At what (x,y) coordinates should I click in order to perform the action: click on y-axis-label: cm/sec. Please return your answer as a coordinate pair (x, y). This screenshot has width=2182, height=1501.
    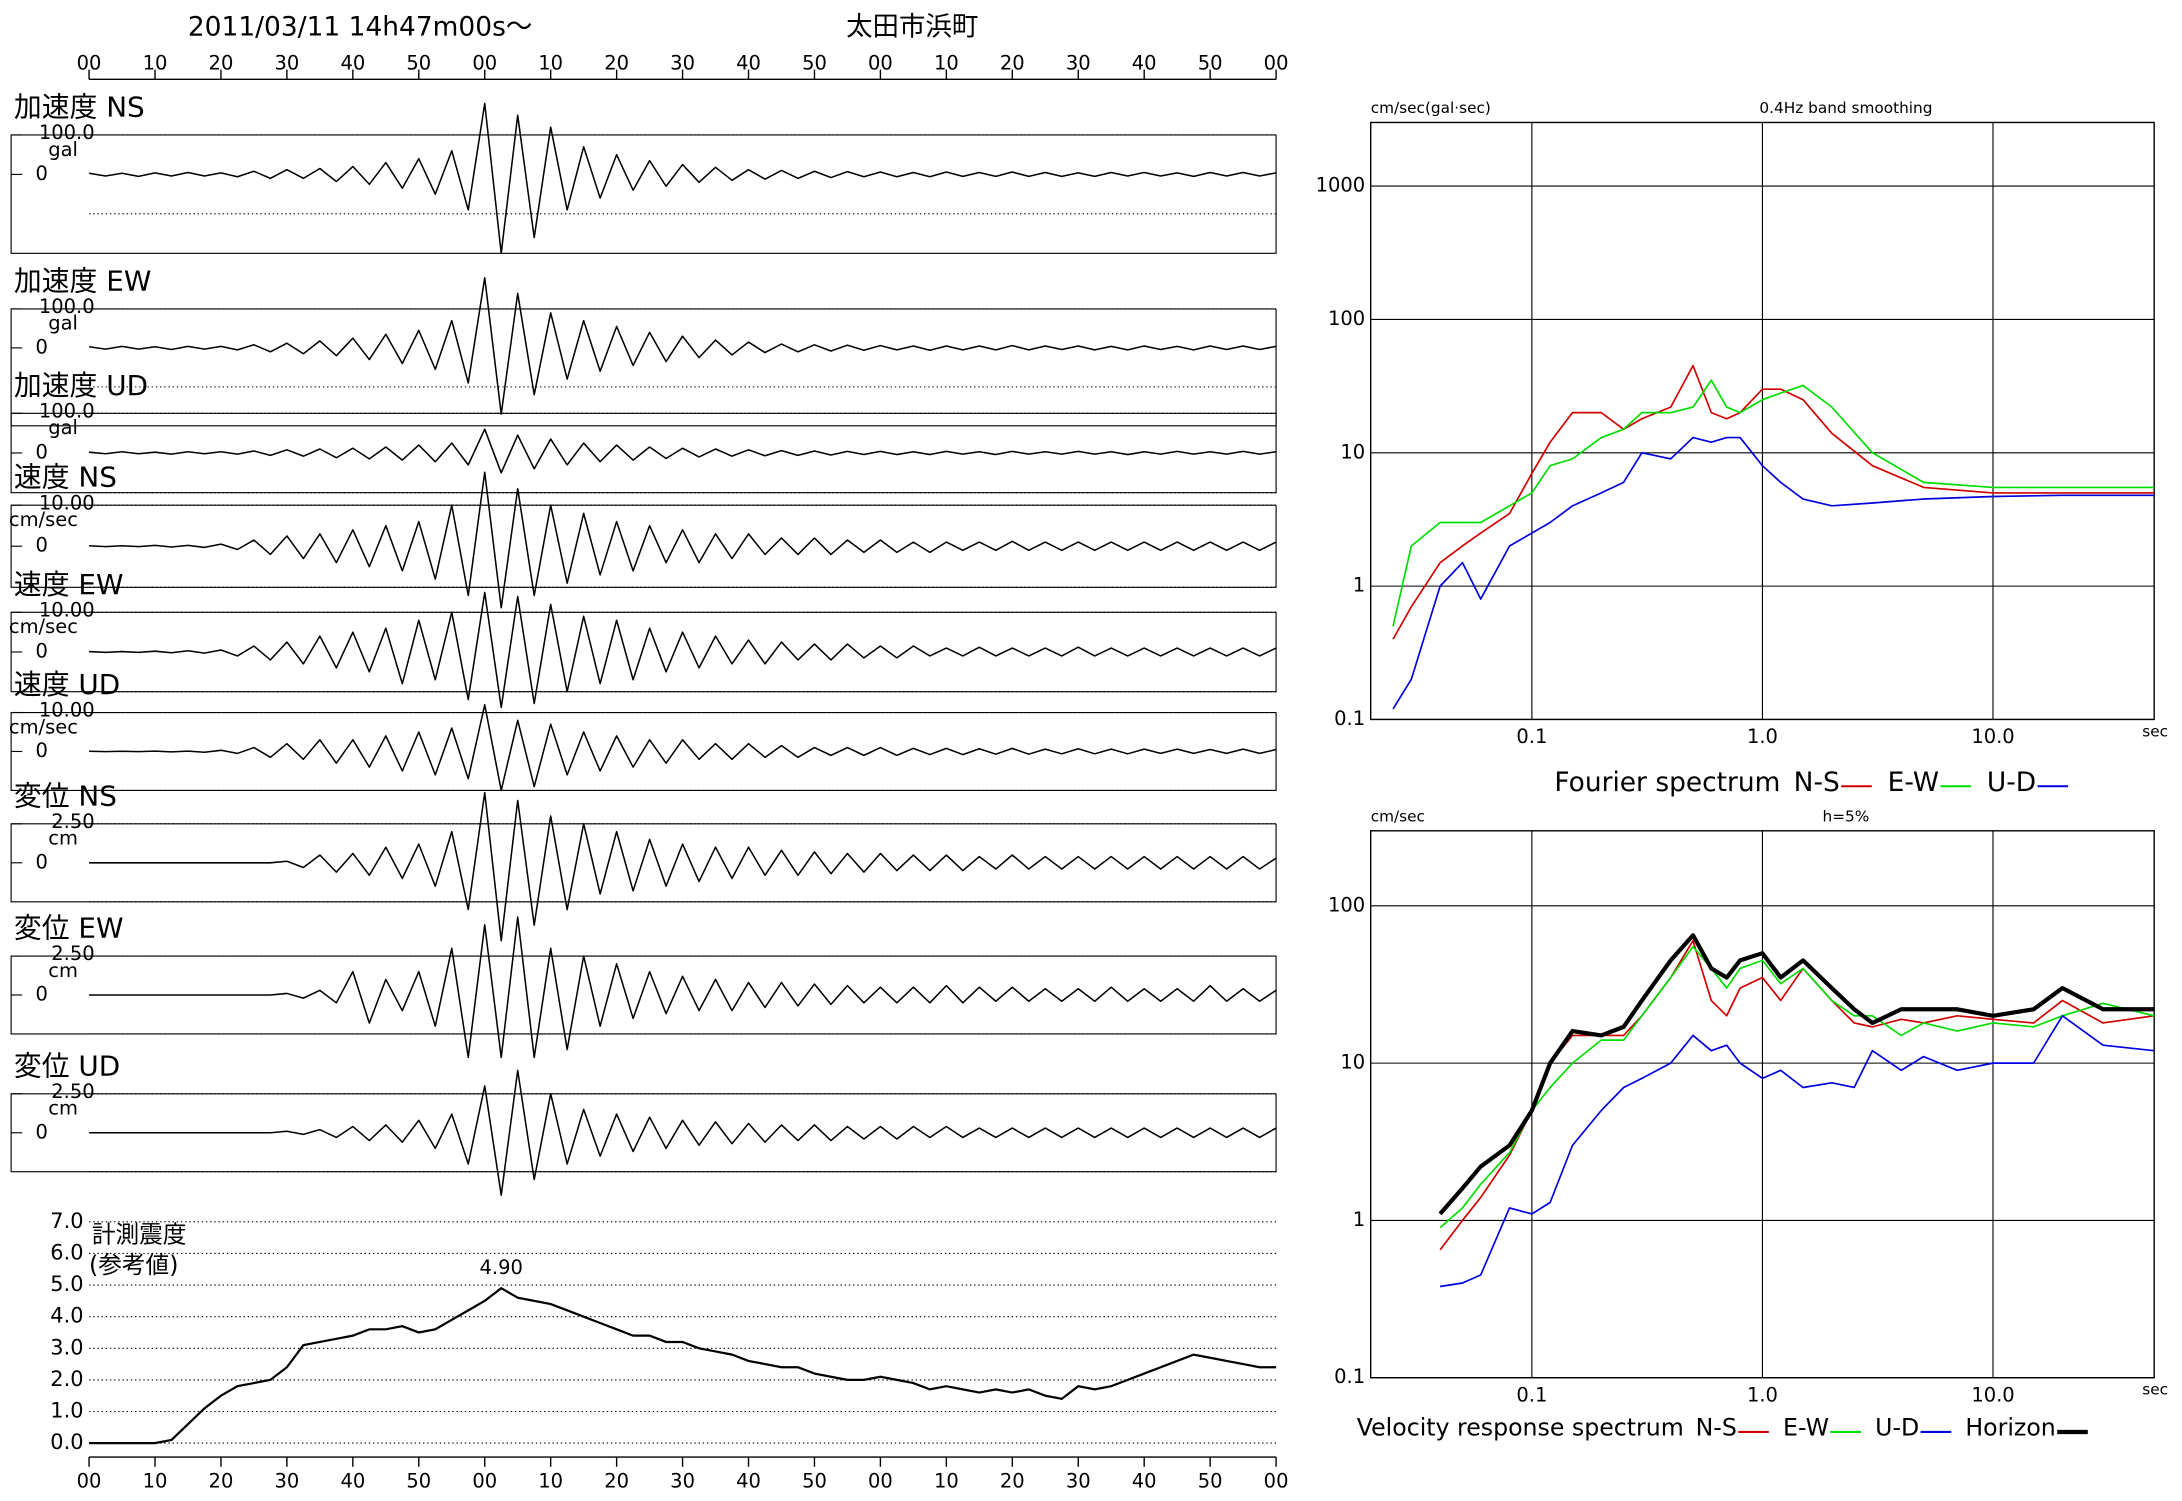
    Looking at the image, I should click on (1398, 816).